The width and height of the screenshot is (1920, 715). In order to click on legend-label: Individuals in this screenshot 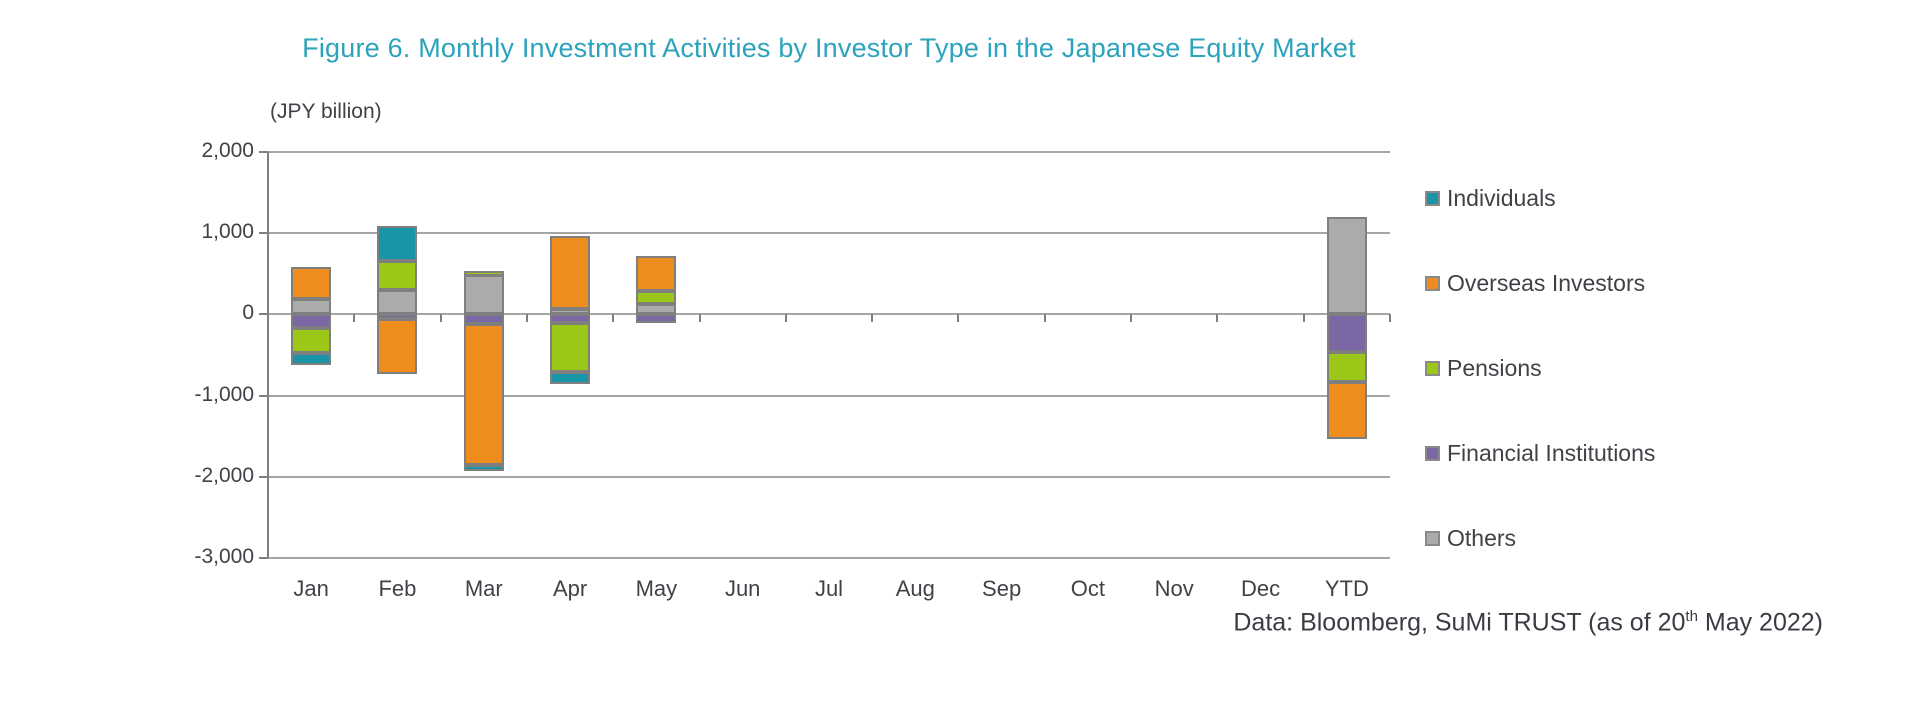, I will do `click(1501, 198)`.